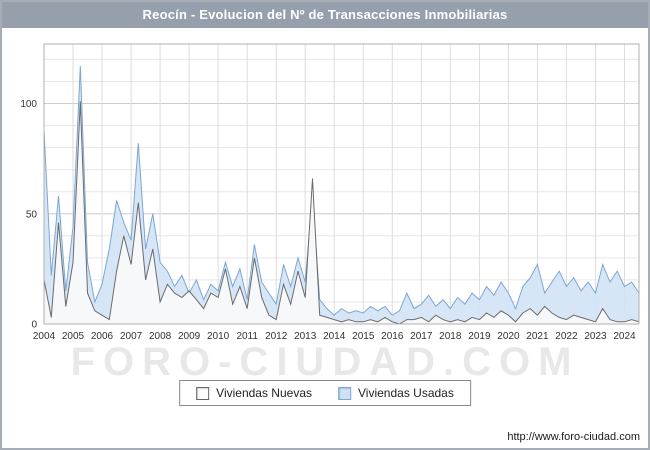  I want to click on svg-text: 2017, so click(421, 336).